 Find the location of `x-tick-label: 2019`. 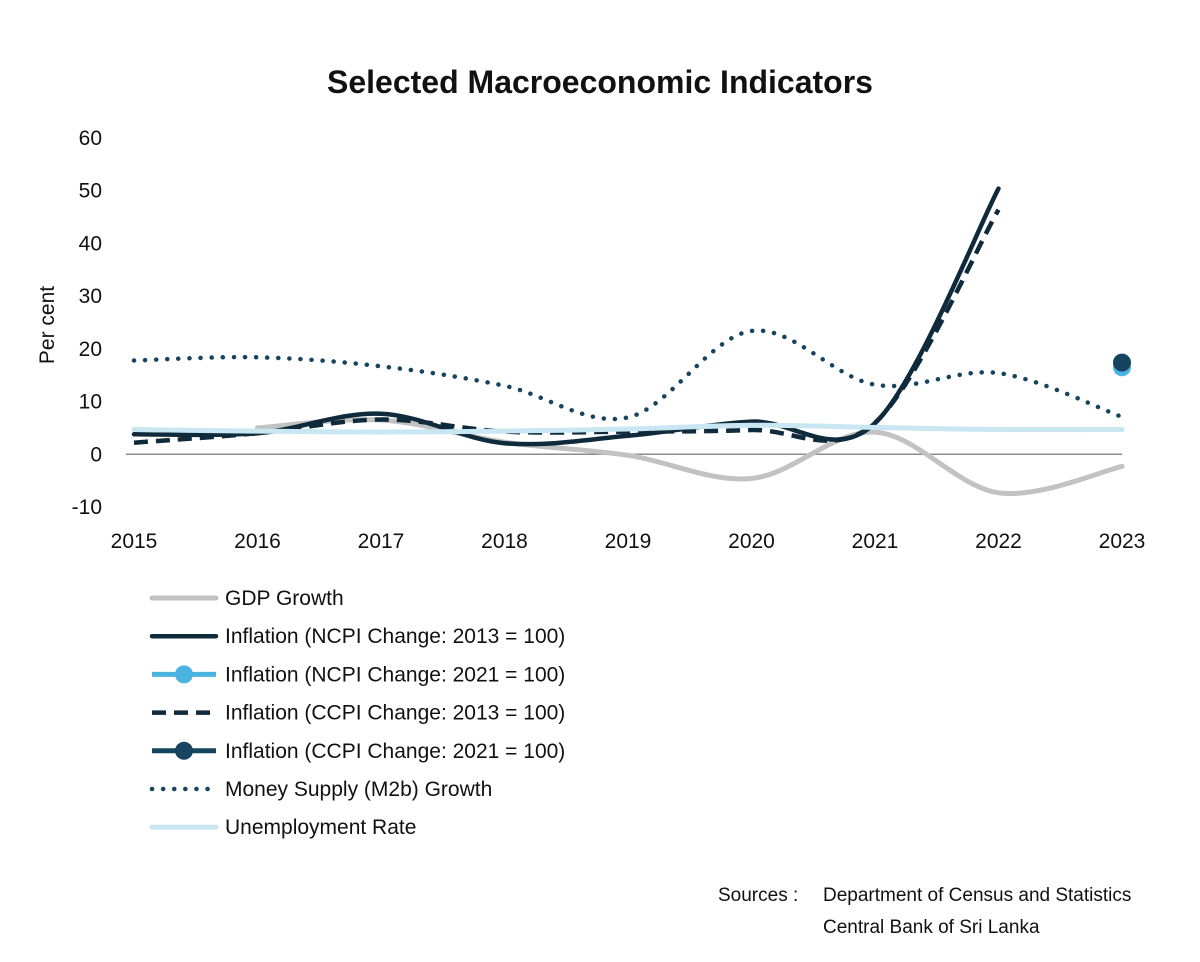

x-tick-label: 2019 is located at coordinates (628, 541).